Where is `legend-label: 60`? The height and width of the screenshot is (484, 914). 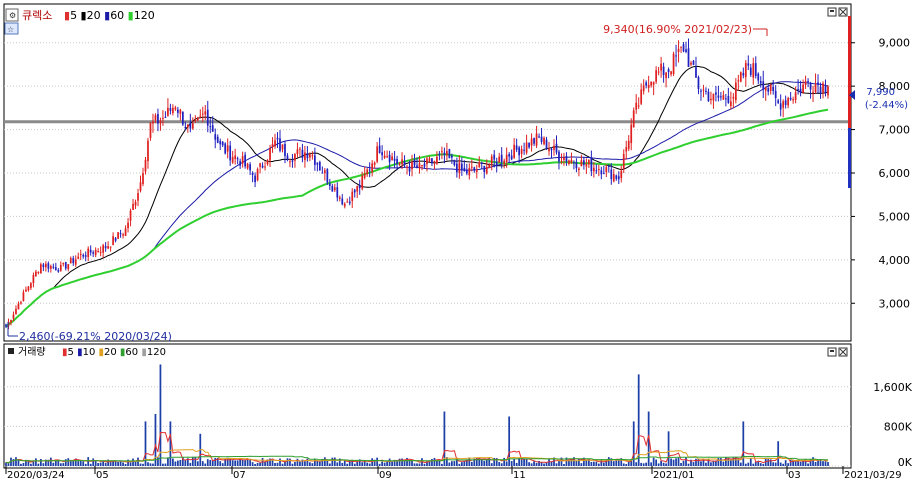
legend-label: 60 is located at coordinates (131, 352).